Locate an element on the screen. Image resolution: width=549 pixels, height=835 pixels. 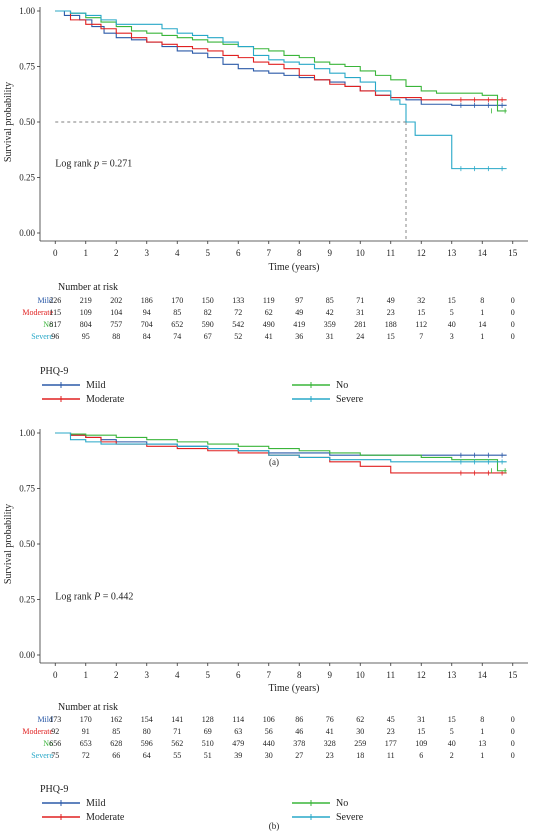
risk-cell: 652 is located at coordinates (177, 324).